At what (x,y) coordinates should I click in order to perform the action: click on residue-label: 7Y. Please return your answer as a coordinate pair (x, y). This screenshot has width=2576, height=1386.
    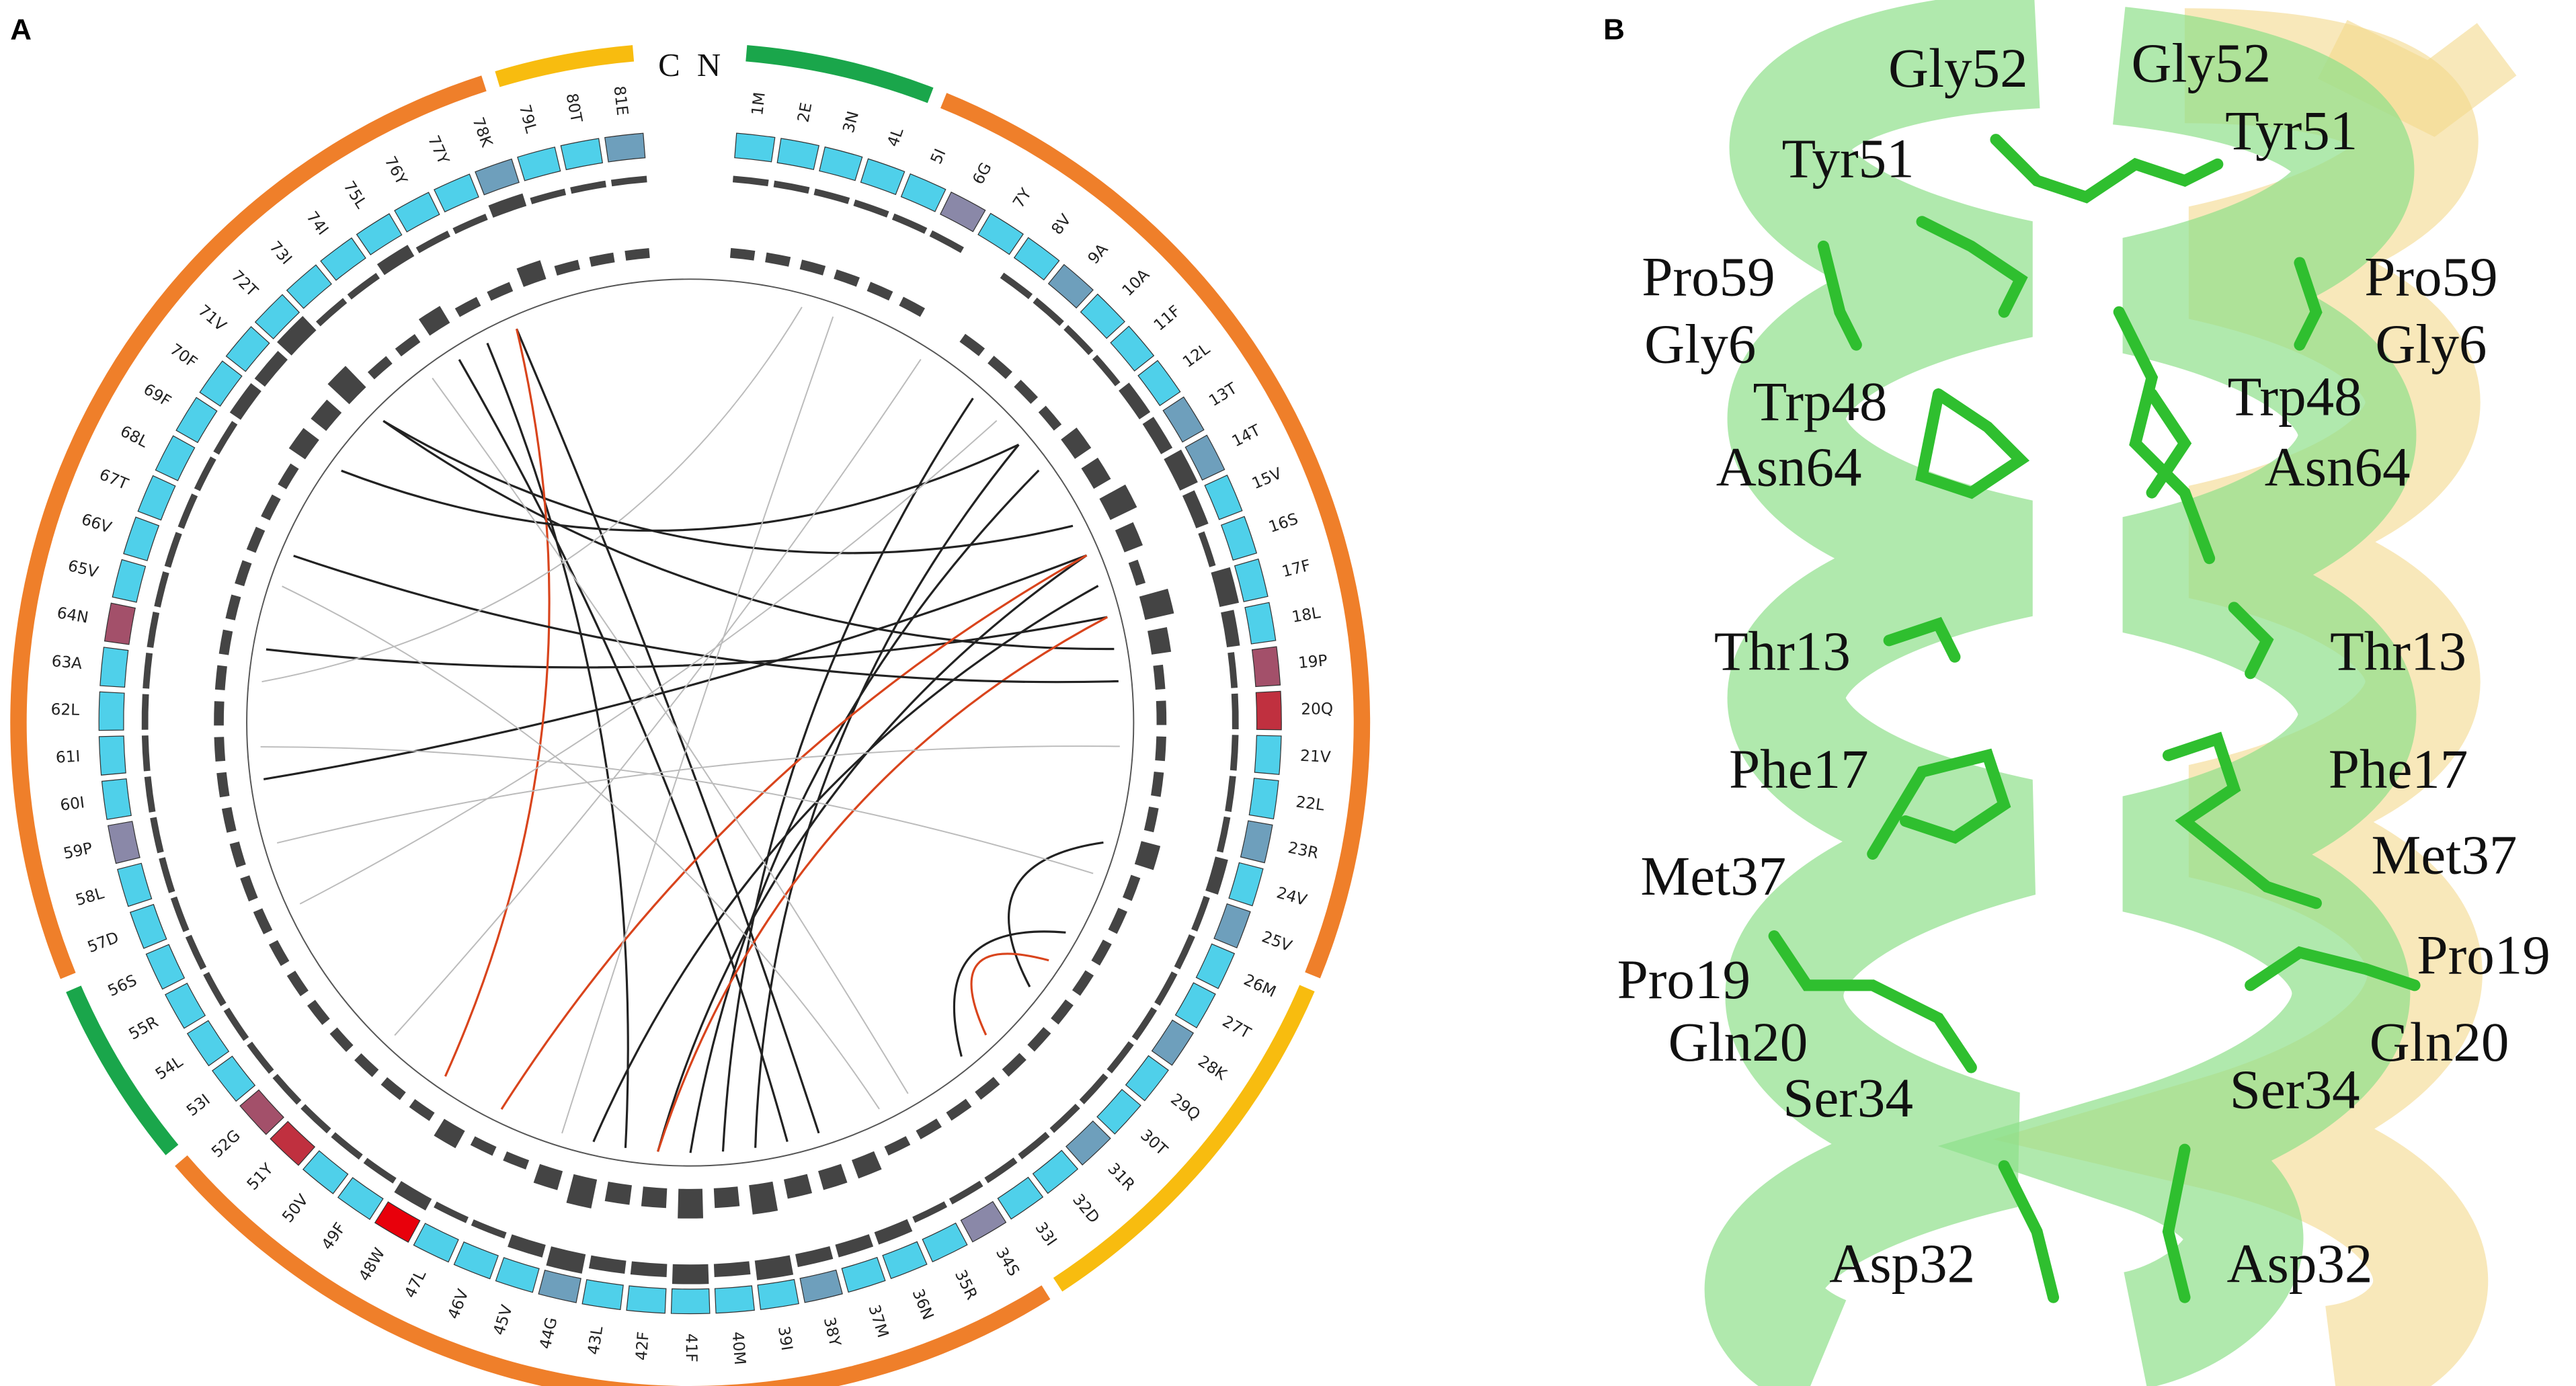
    Looking at the image, I should click on (1023, 199).